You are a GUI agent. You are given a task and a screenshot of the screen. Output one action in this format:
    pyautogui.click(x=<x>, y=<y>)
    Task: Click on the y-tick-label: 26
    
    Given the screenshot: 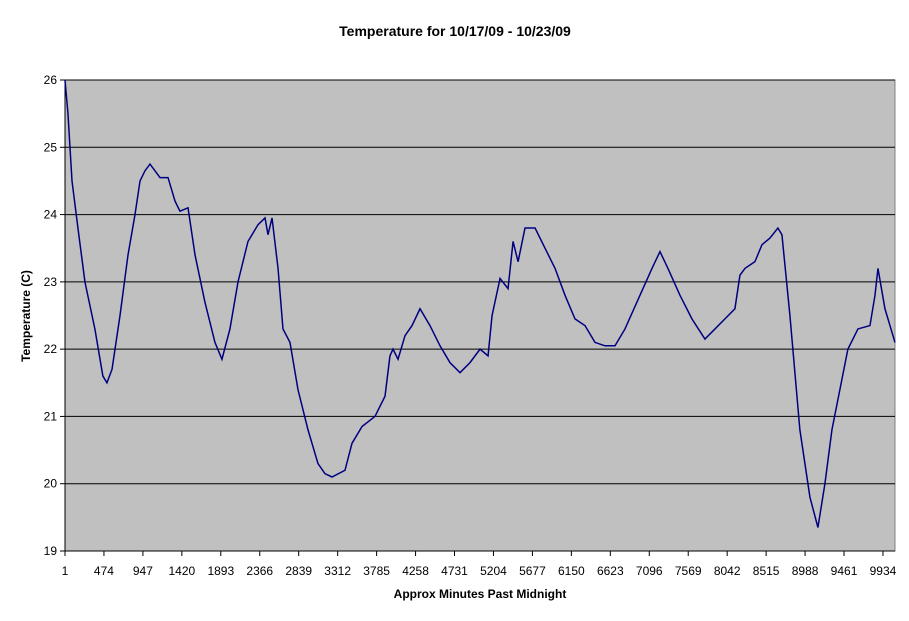 What is the action you would take?
    pyautogui.click(x=51, y=80)
    